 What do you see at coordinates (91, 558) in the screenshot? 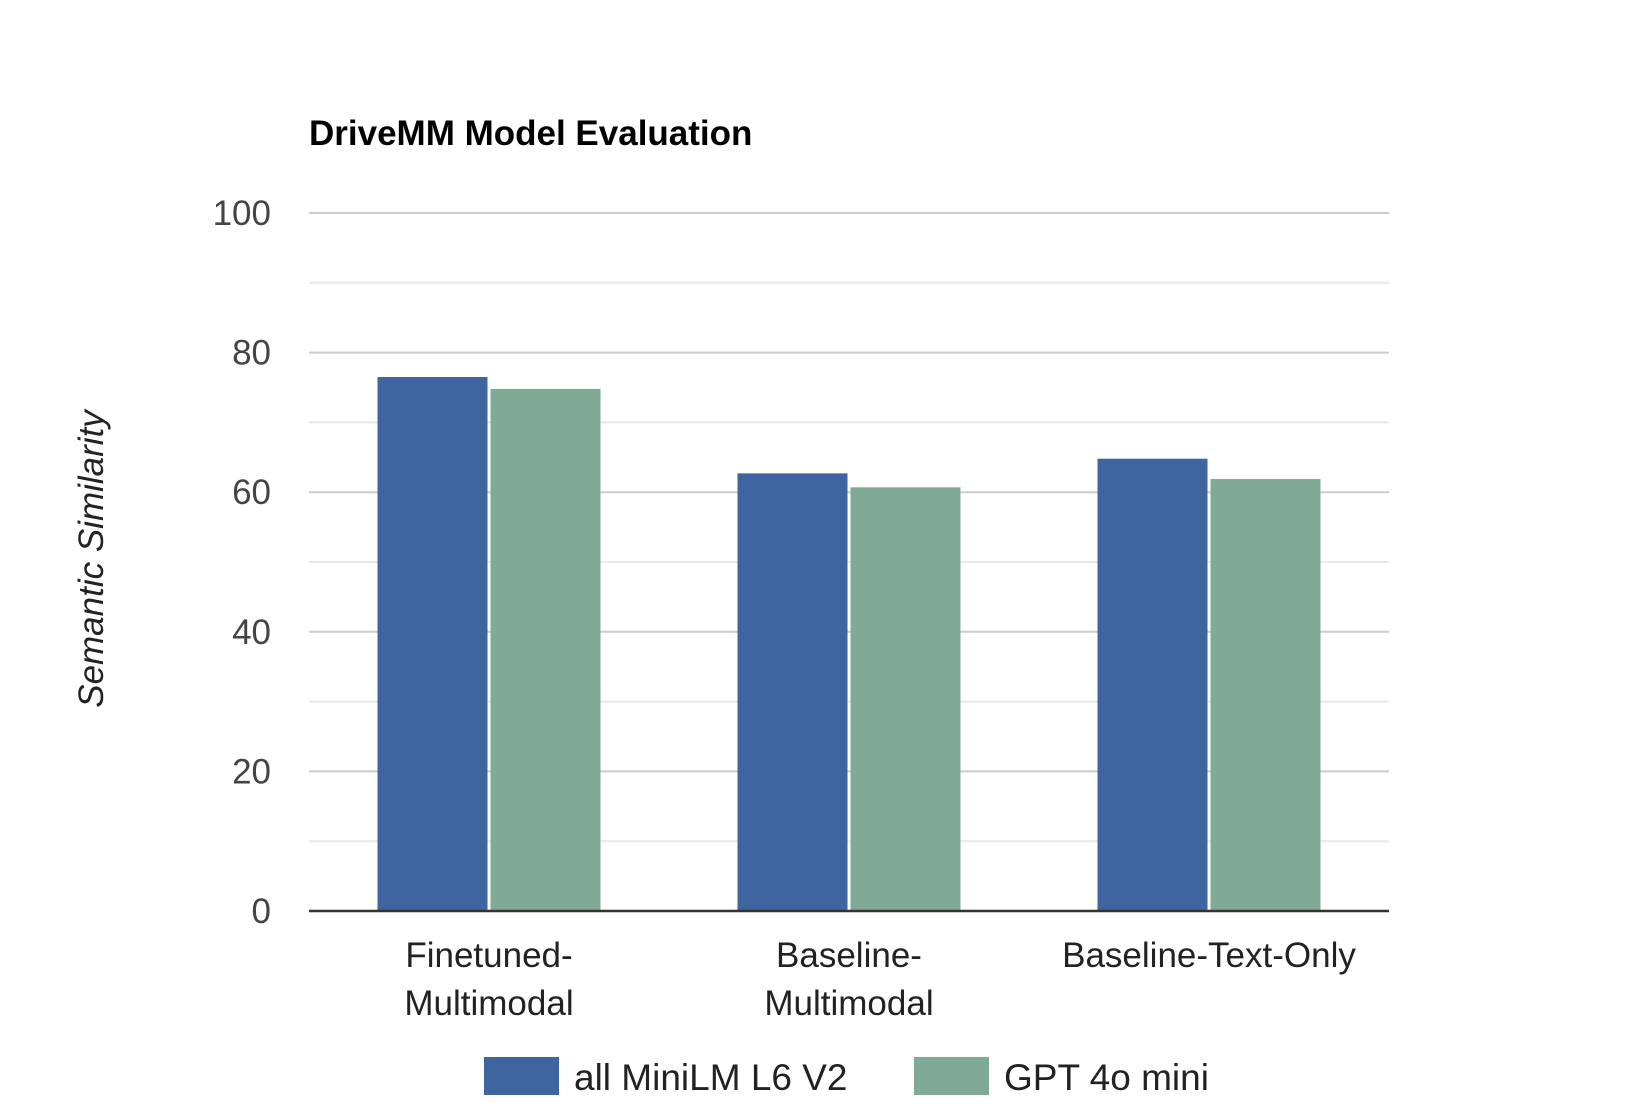
I see `y-axis-label: Semantic Similarity` at bounding box center [91, 558].